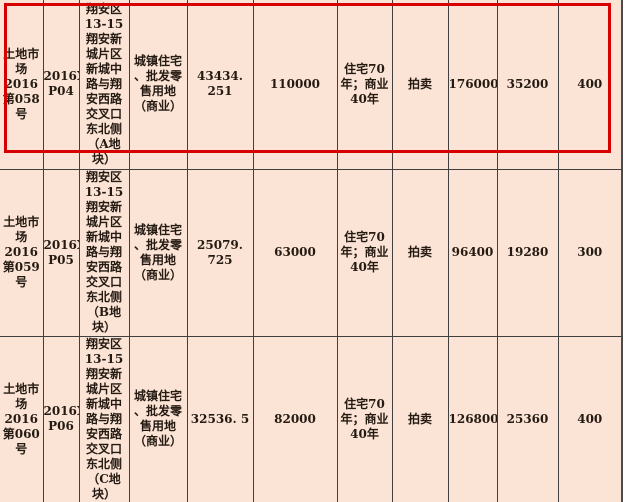  What do you see at coordinates (22, 252) in the screenshot?
I see `cell-listing-number: 土地市 场2016 第059 号` at bounding box center [22, 252].